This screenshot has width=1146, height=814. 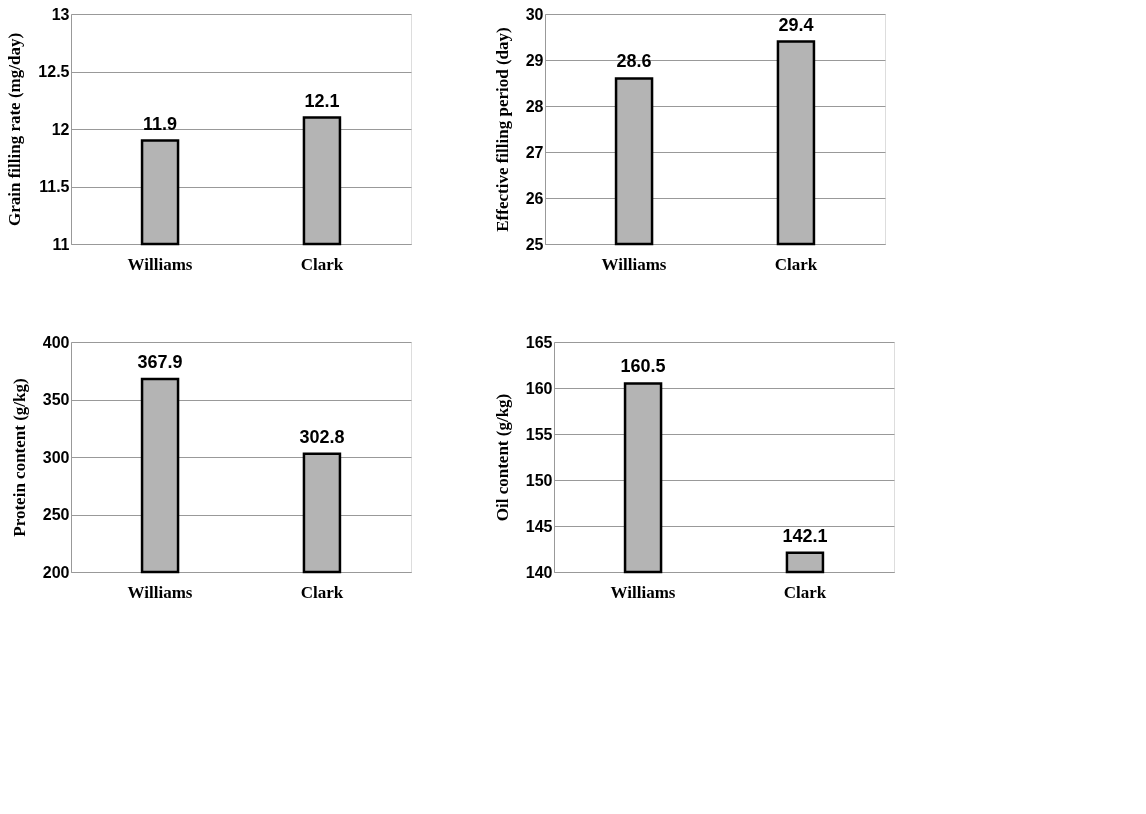 What do you see at coordinates (56, 514) in the screenshot?
I see `y-tick-label: 250` at bounding box center [56, 514].